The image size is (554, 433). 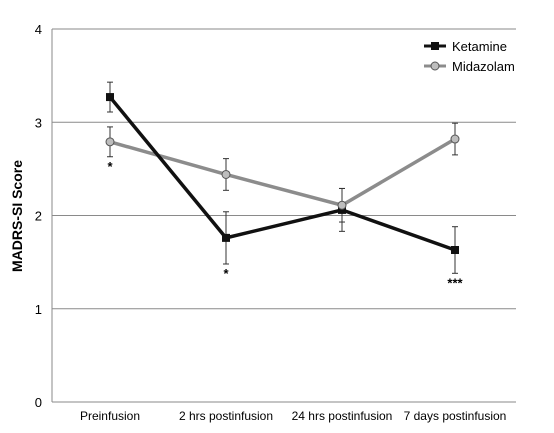 I want to click on y-axis-label: MADRS-SI Score, so click(x=17, y=216).